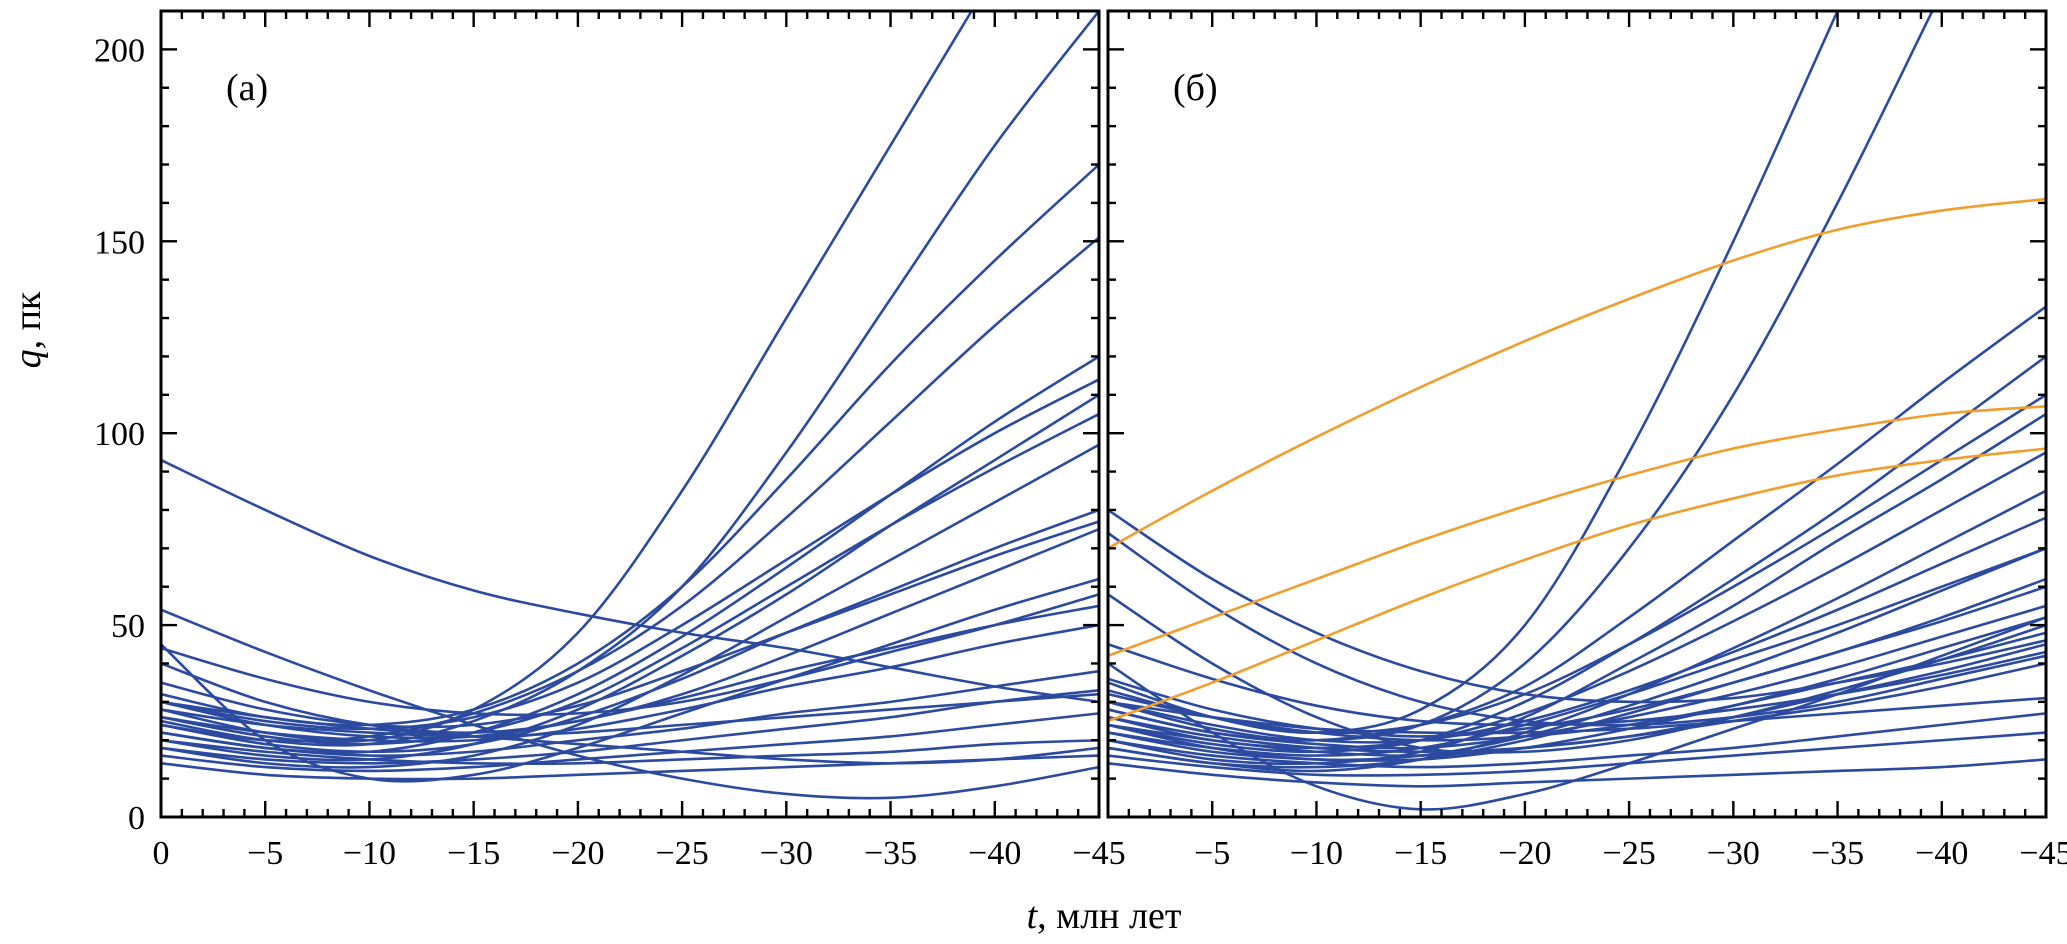 The width and height of the screenshot is (2067, 944). I want to click on x-tick-label: 0, so click(161, 853).